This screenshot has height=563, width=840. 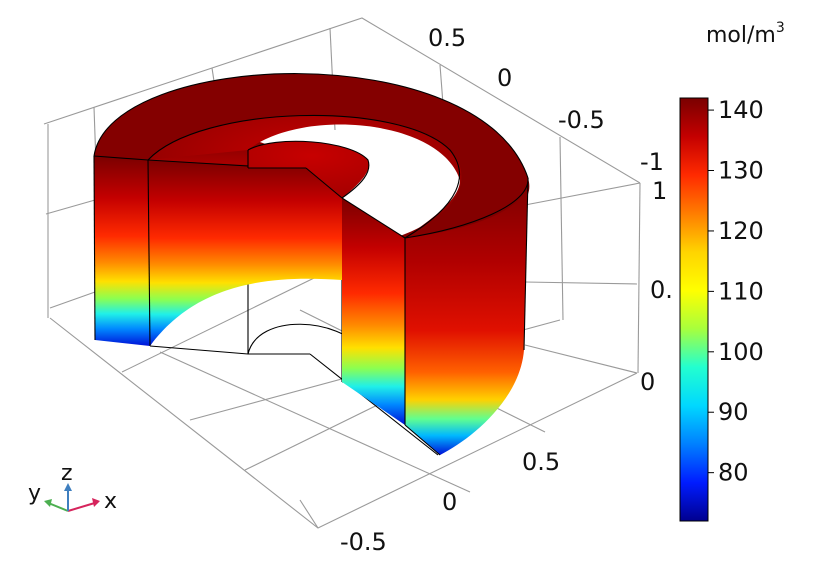 What do you see at coordinates (647, 382) in the screenshot?
I see `tick-z-2: 0` at bounding box center [647, 382].